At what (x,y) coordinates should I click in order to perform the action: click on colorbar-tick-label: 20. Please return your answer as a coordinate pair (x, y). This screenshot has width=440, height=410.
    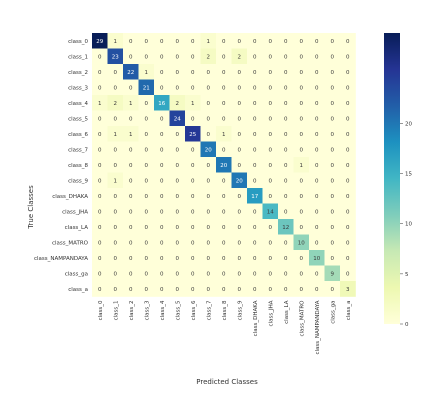
    Looking at the image, I should click on (408, 124).